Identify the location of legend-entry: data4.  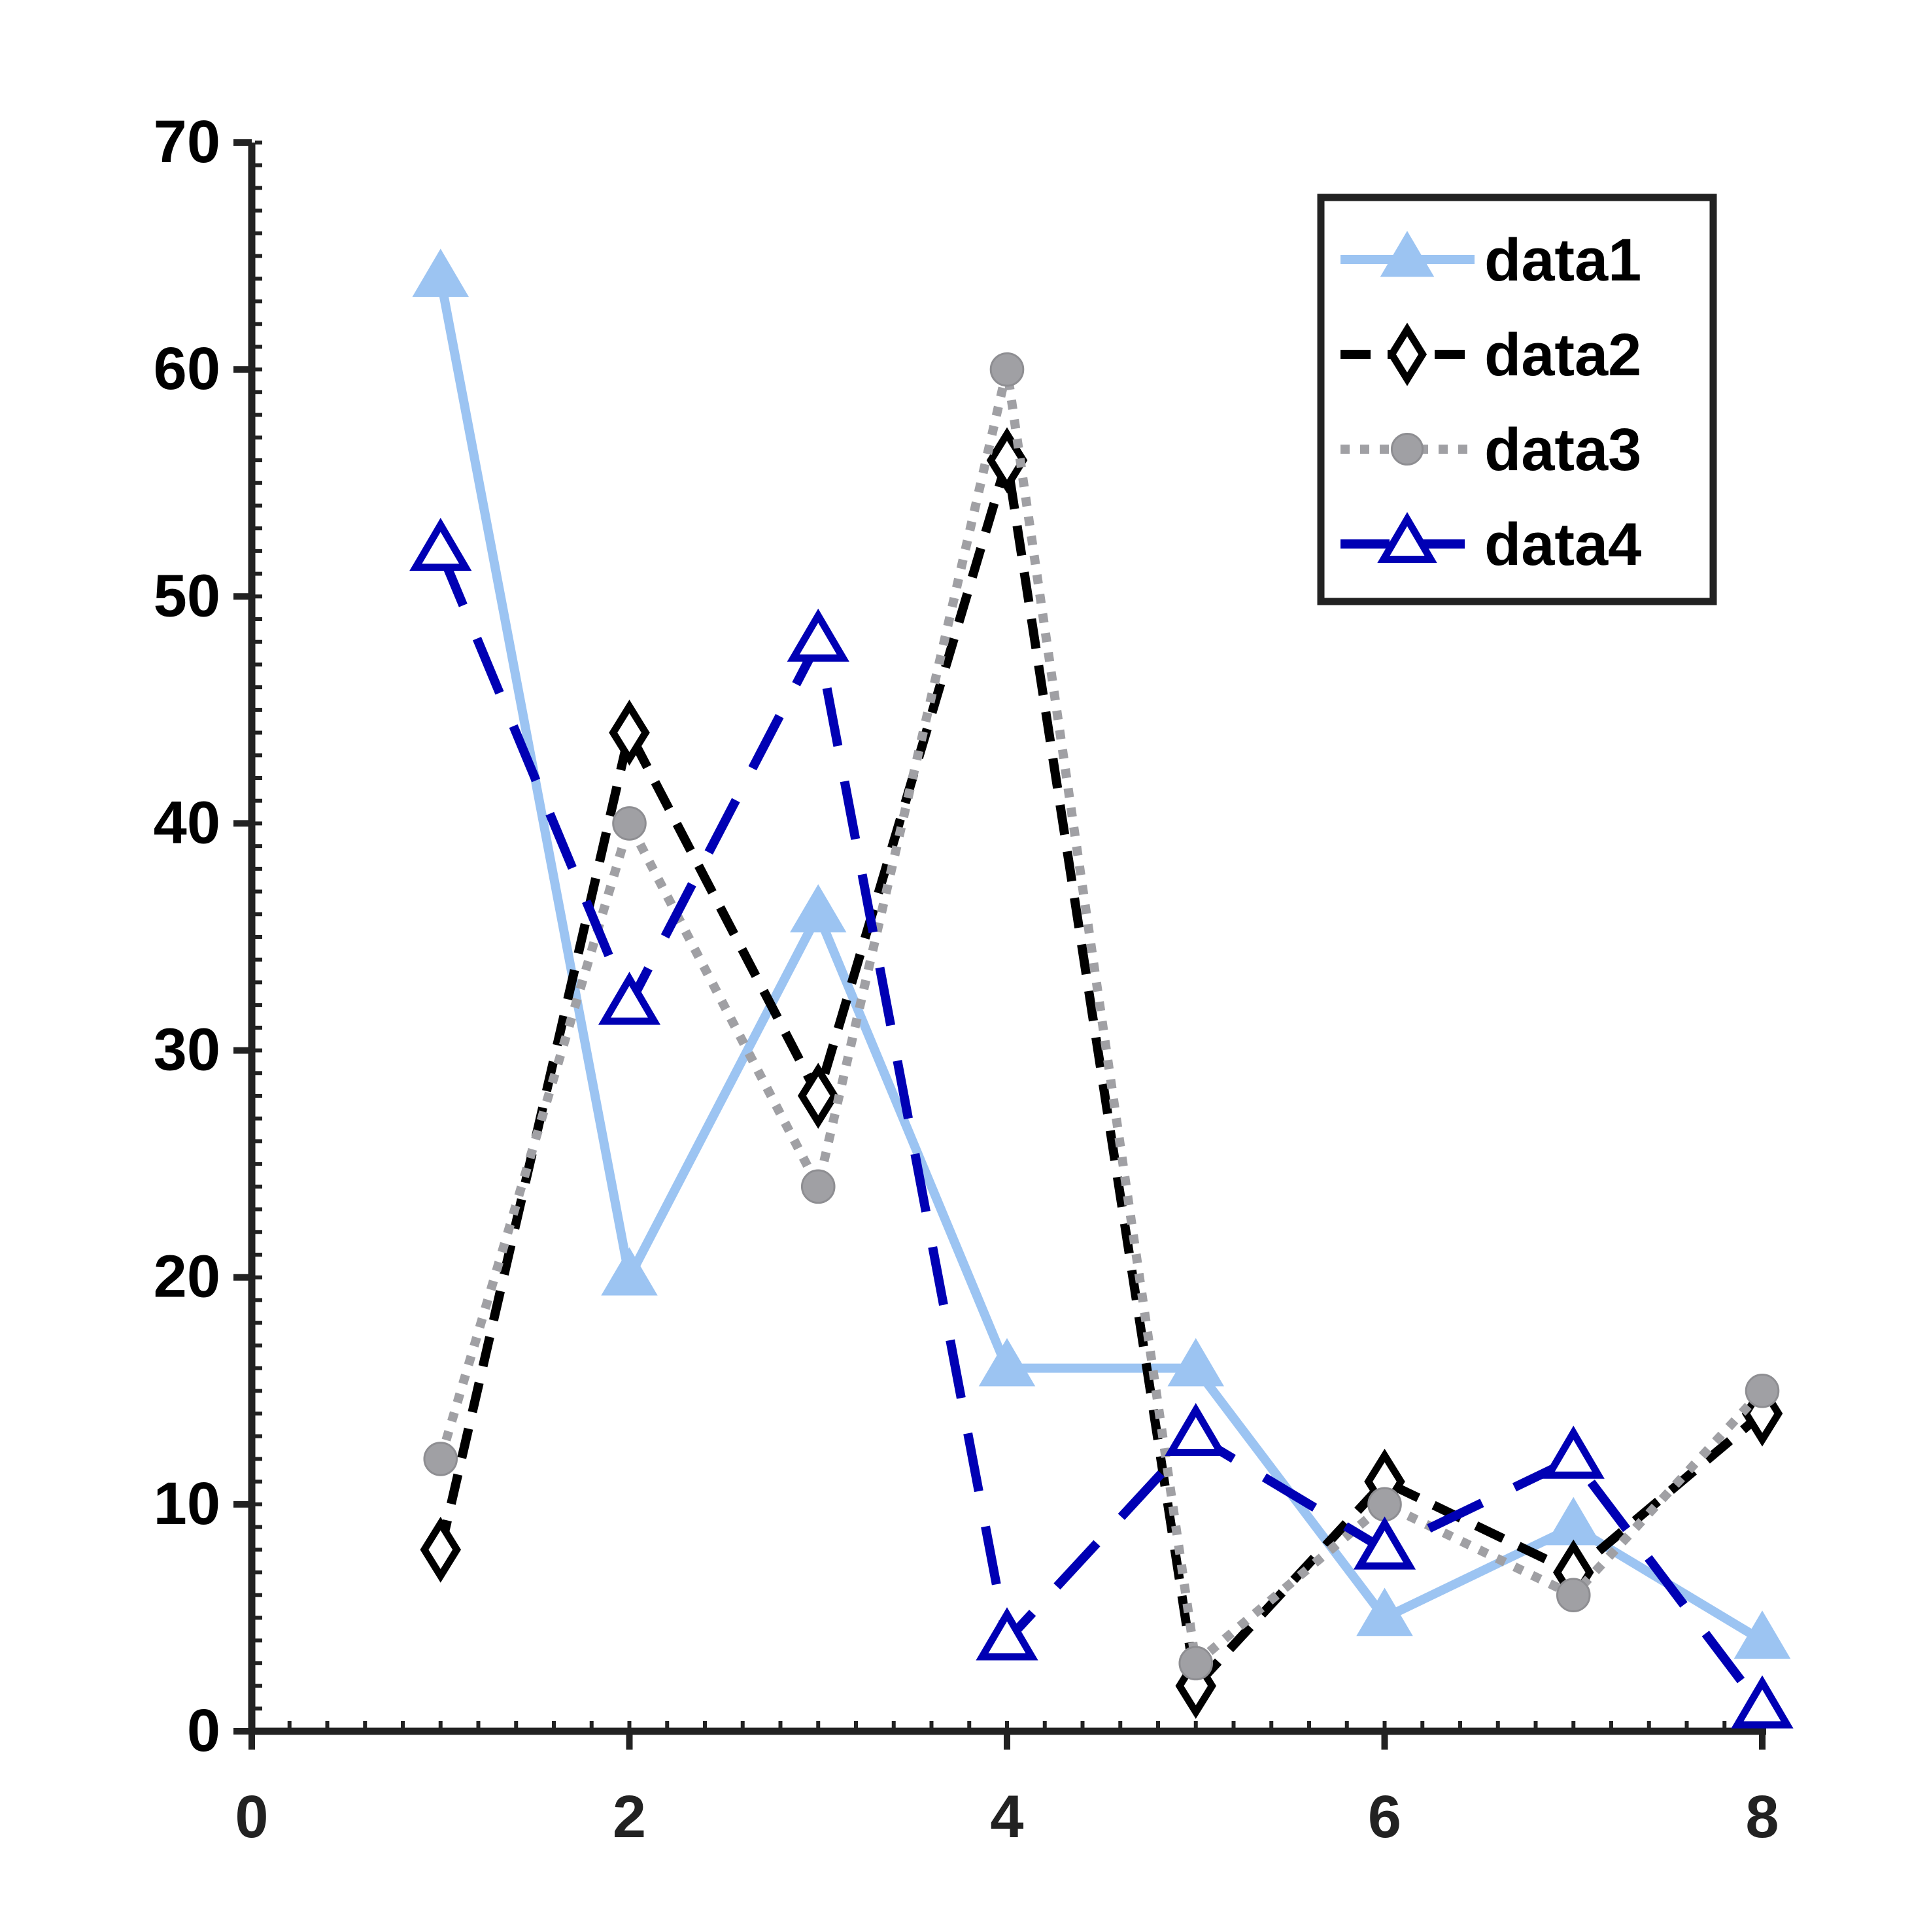
(1490, 544).